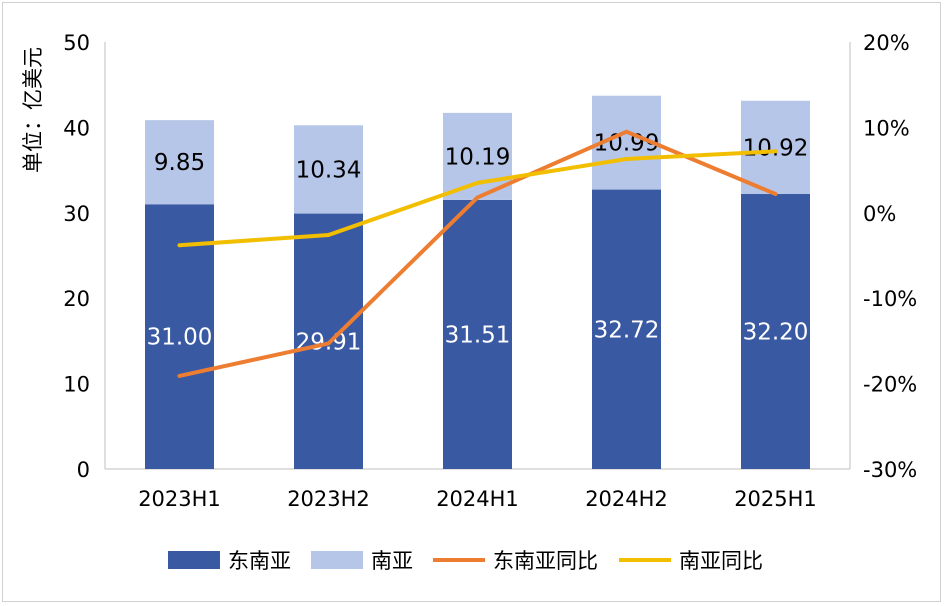  Describe the element at coordinates (76, 128) in the screenshot. I see `left-tick-label: 40` at that location.